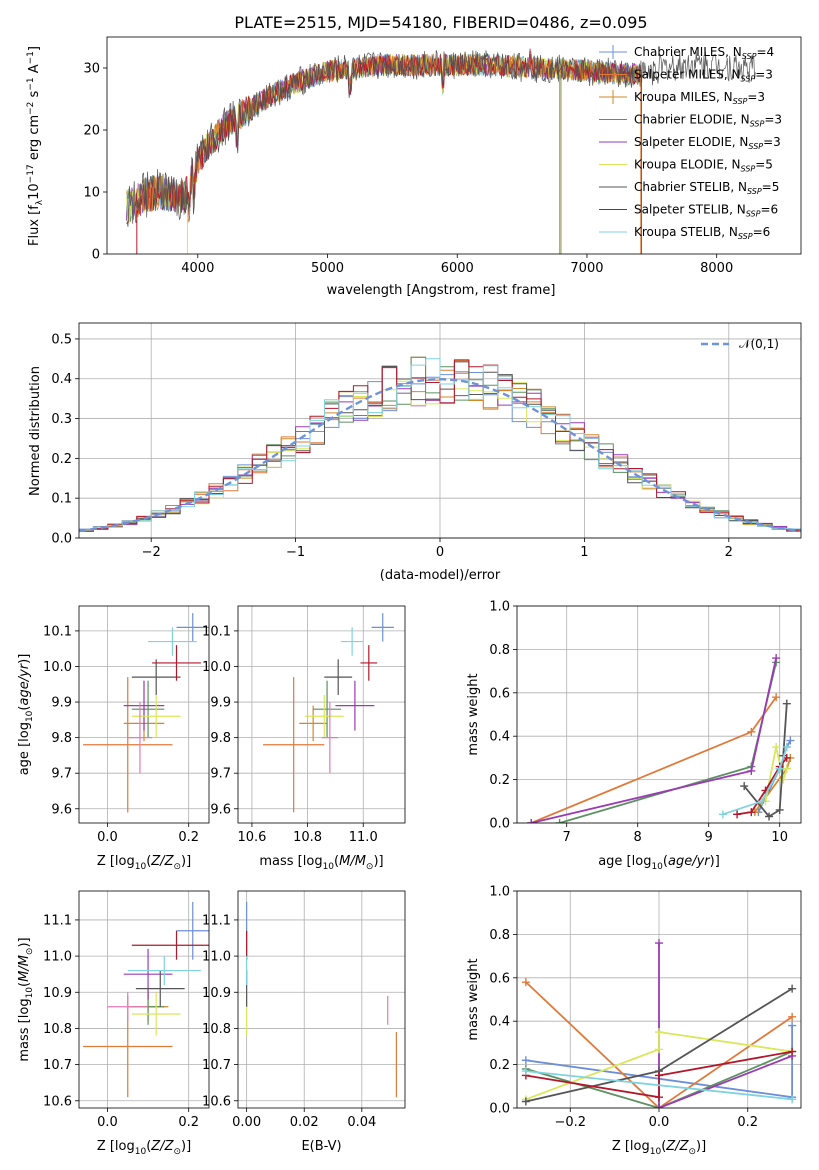 Image resolution: width=819 pixels, height=1170 pixels. I want to click on x-tick-label: 11.0, so click(363, 837).